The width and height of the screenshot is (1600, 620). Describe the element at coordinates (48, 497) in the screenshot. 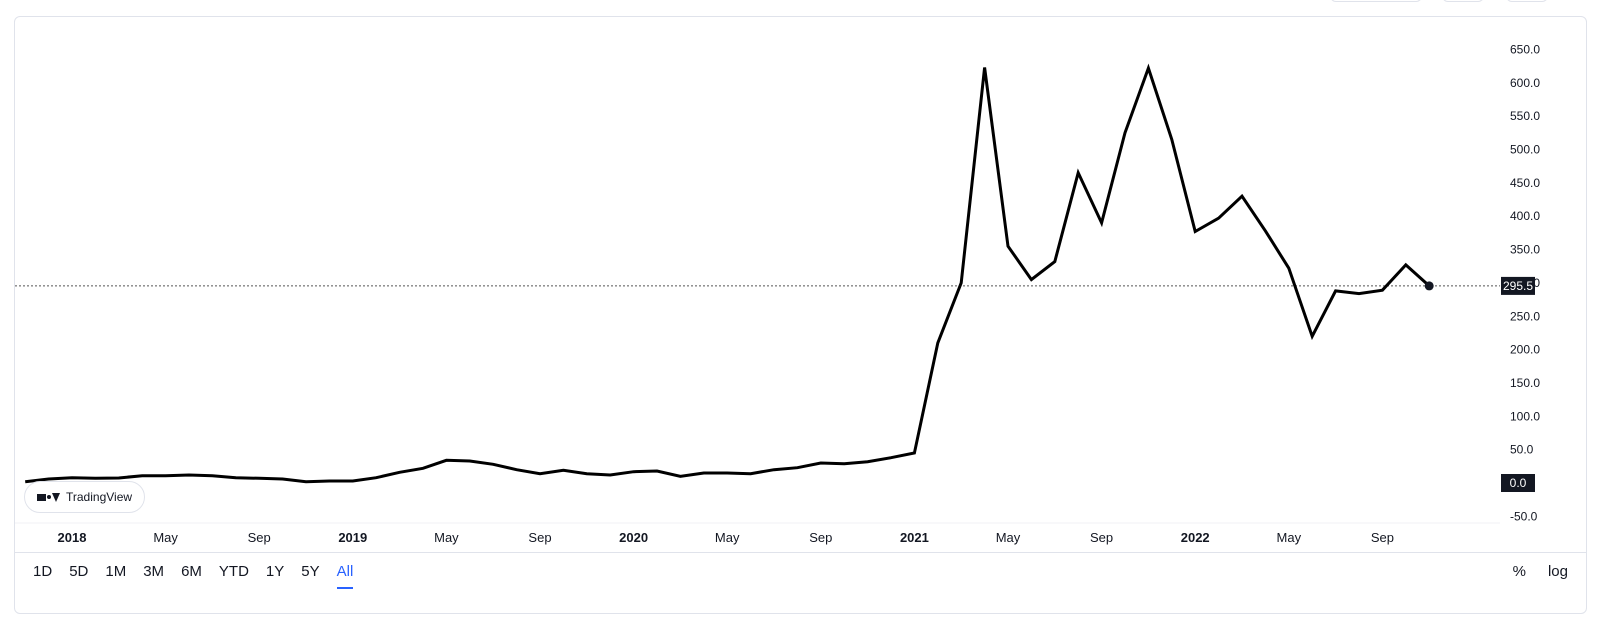

I see `tradingview-logo-icon` at that location.